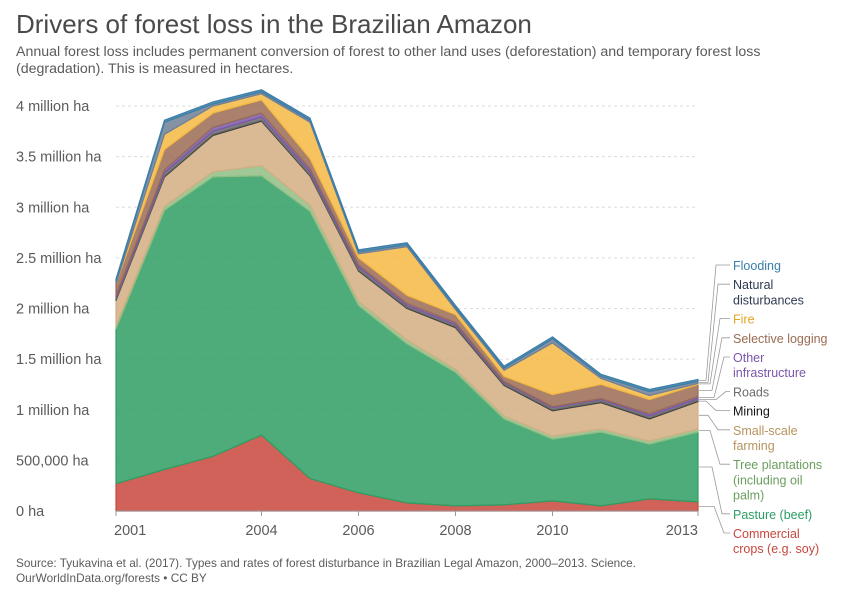 This screenshot has height=600, width=850. Describe the element at coordinates (765, 438) in the screenshot. I see `legend-label: Small-scale farming` at that location.